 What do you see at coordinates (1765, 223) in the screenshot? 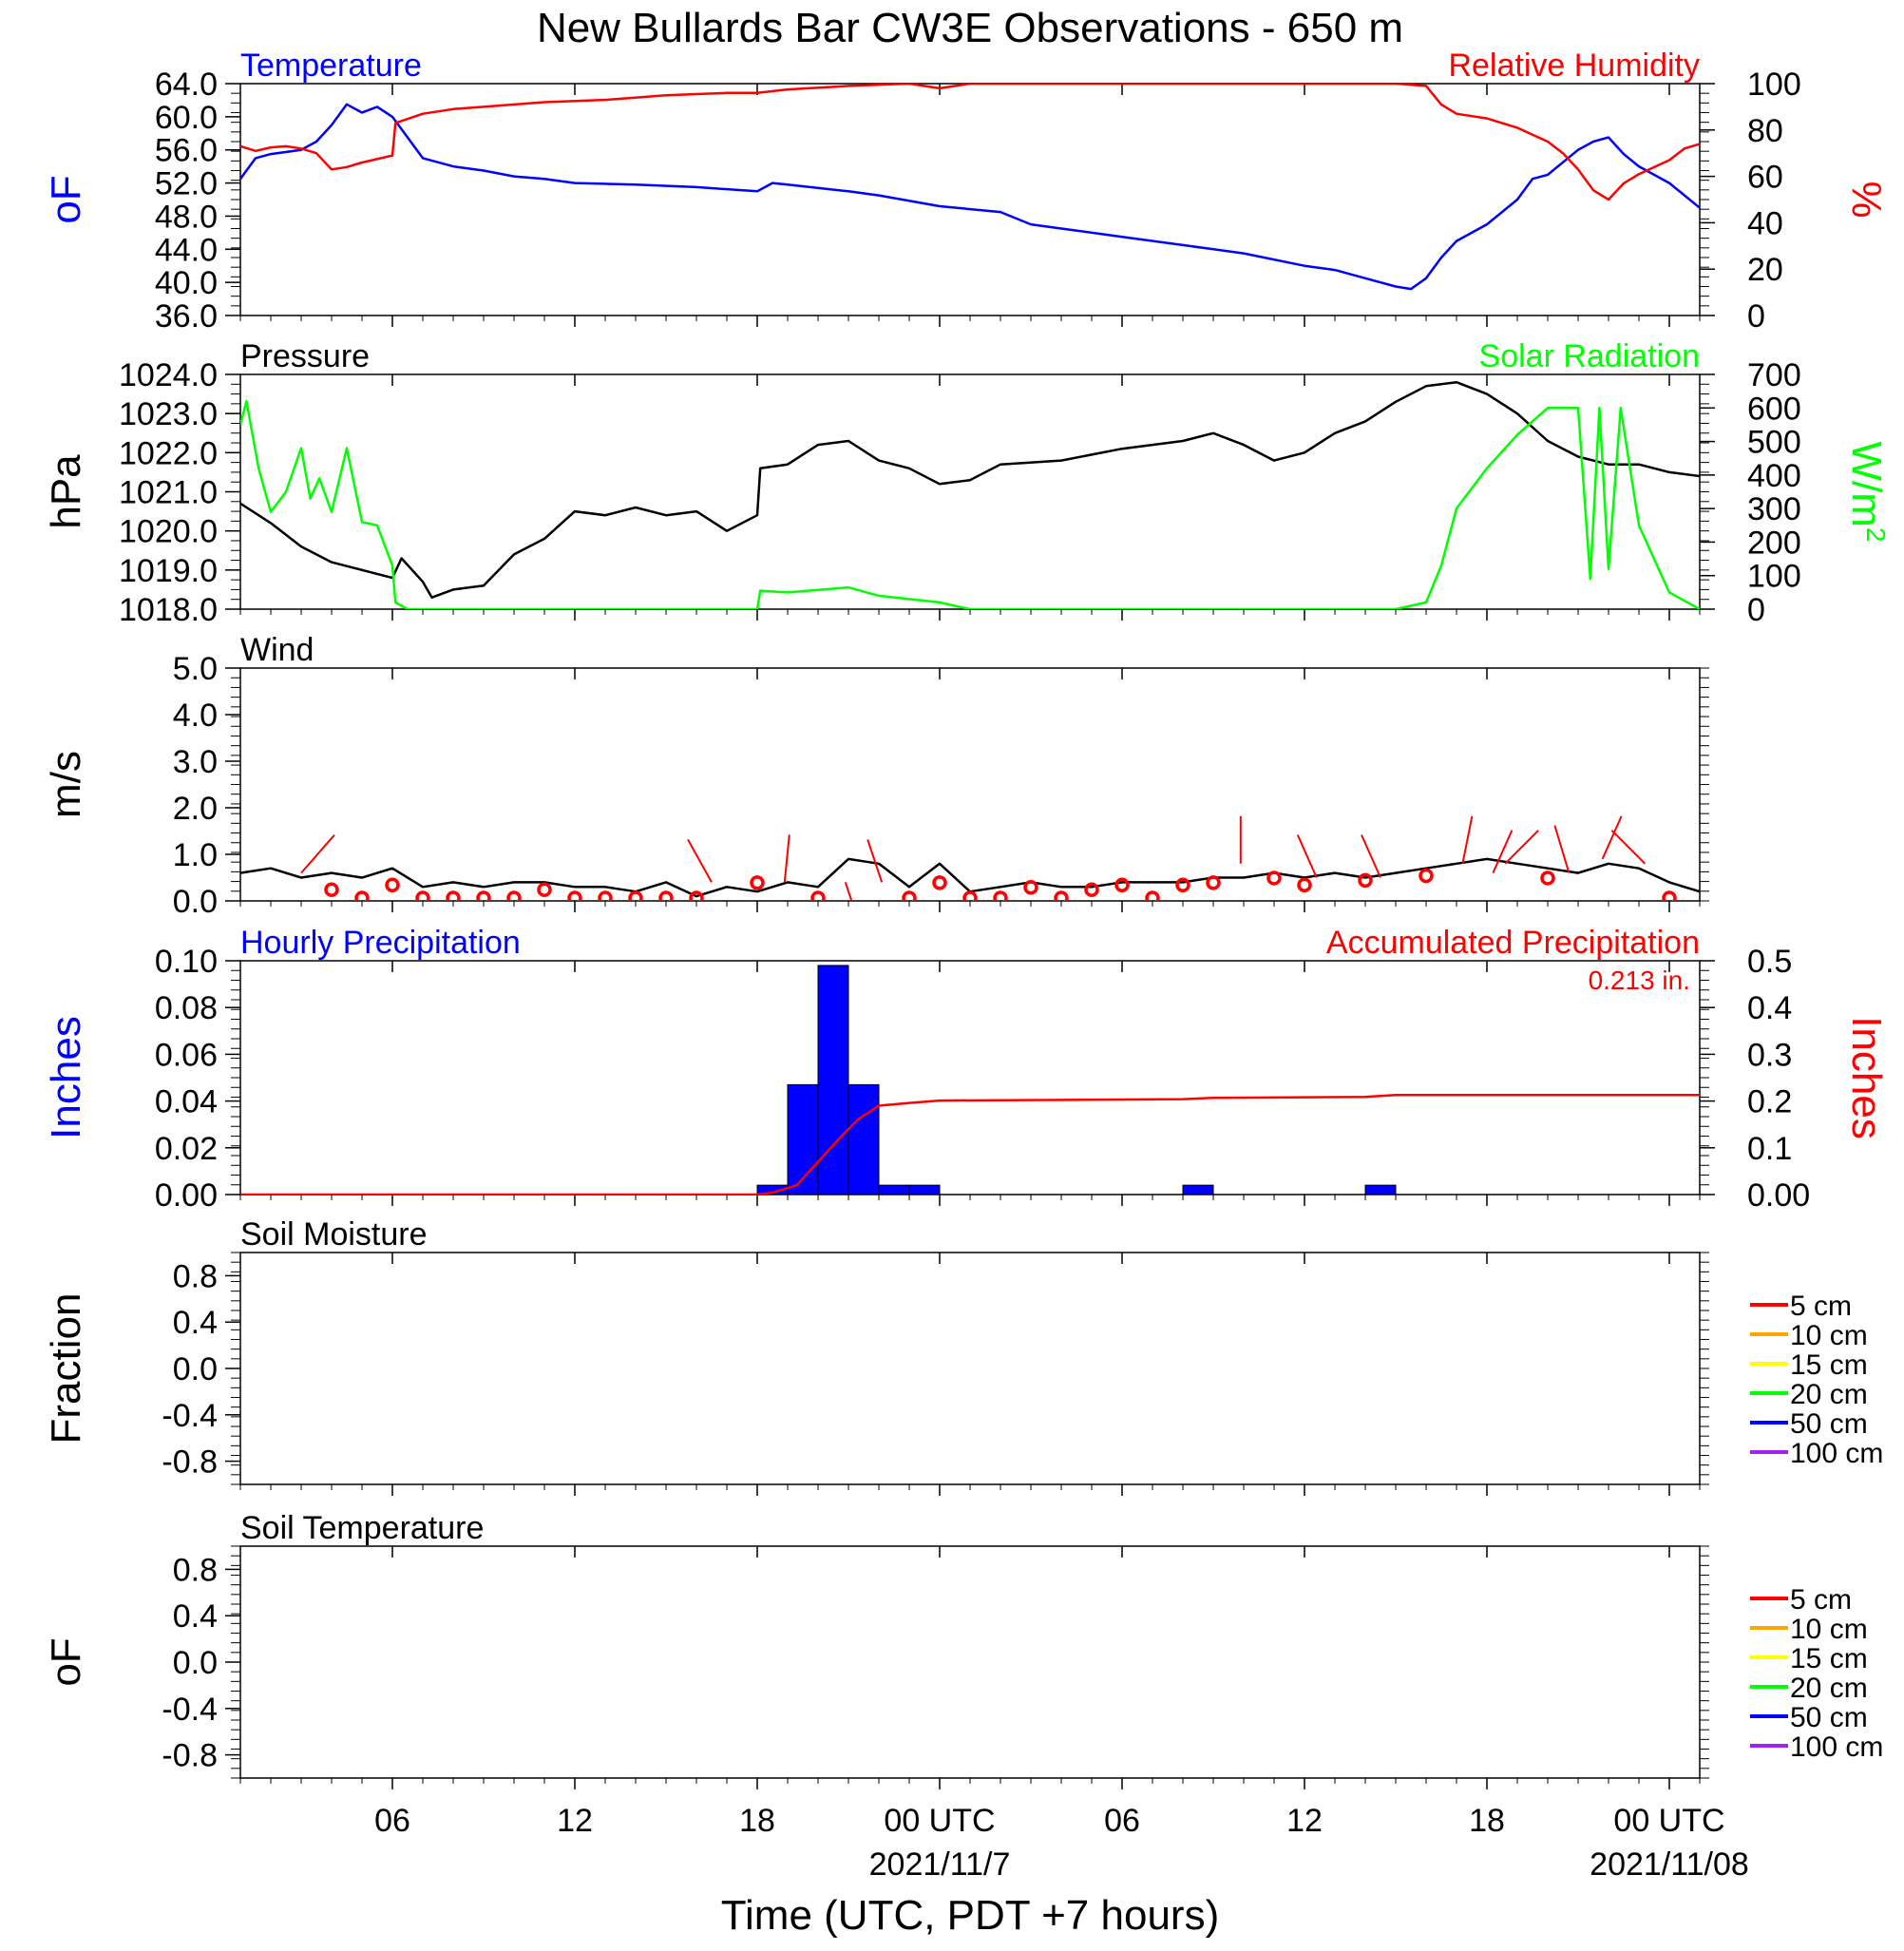
I see `y2-tick-label: 40` at bounding box center [1765, 223].